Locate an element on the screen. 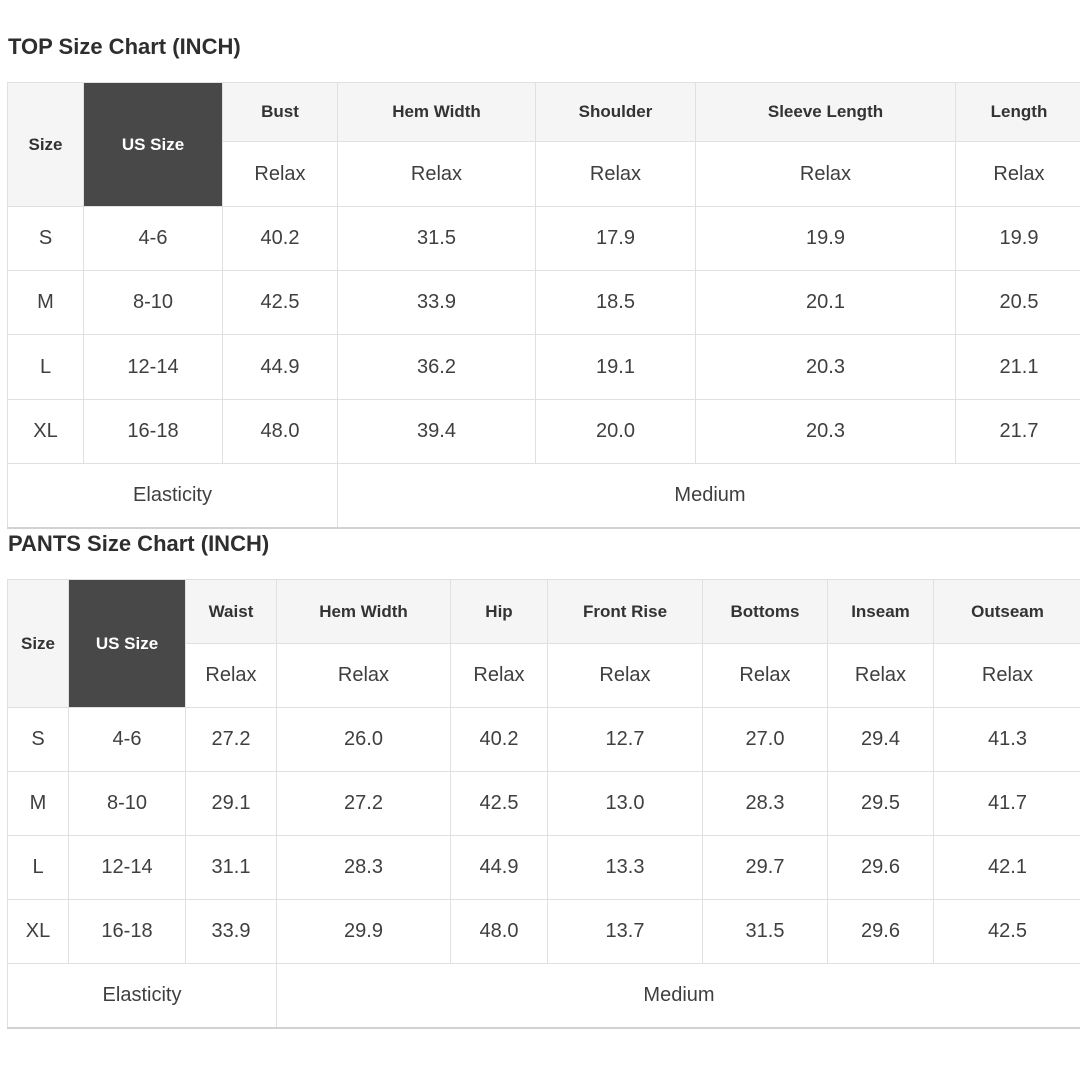 The width and height of the screenshot is (1080, 1080). data-cell: 21.7 is located at coordinates (1017, 431).